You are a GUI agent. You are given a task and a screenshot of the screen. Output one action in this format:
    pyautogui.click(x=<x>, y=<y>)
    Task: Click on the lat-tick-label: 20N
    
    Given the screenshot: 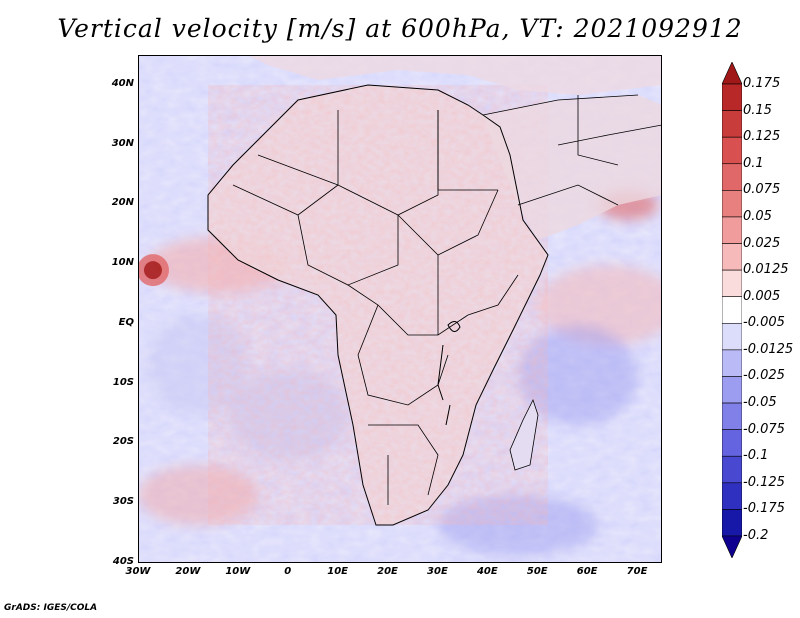 What is the action you would take?
    pyautogui.click(x=122, y=203)
    